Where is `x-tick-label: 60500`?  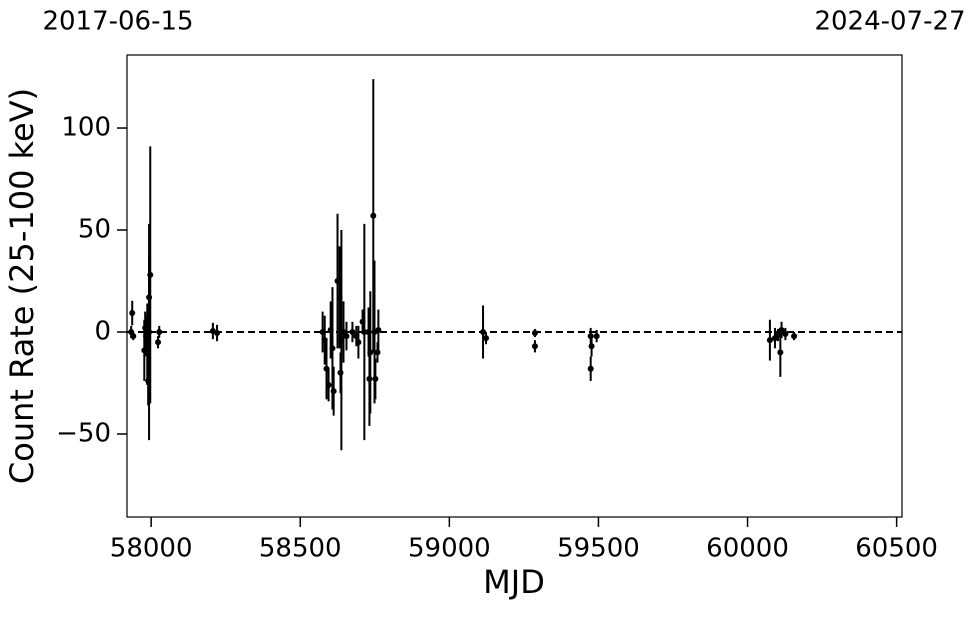 x-tick-label: 60500 is located at coordinates (896, 549).